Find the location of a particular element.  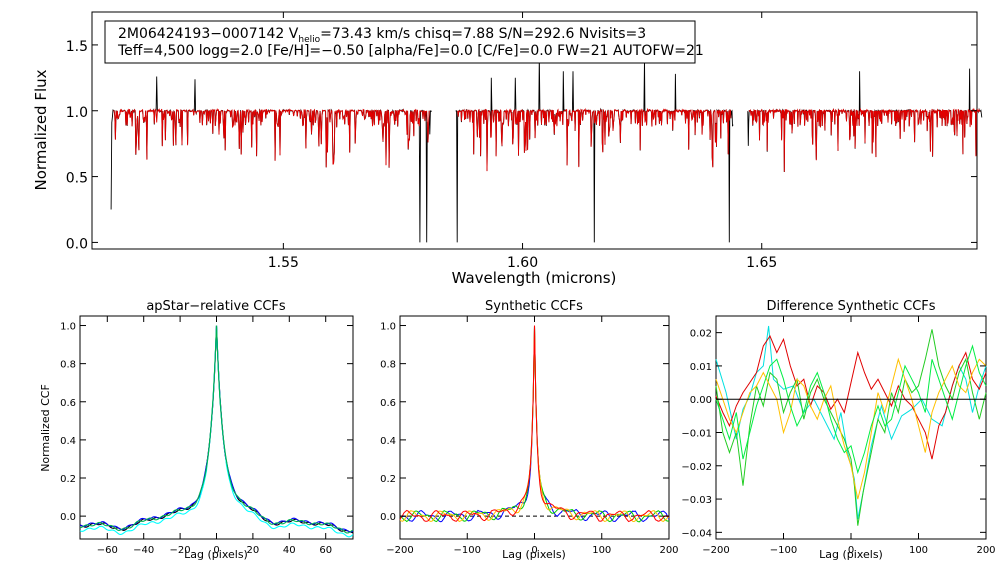

difference-series is located at coordinates (851, 425).